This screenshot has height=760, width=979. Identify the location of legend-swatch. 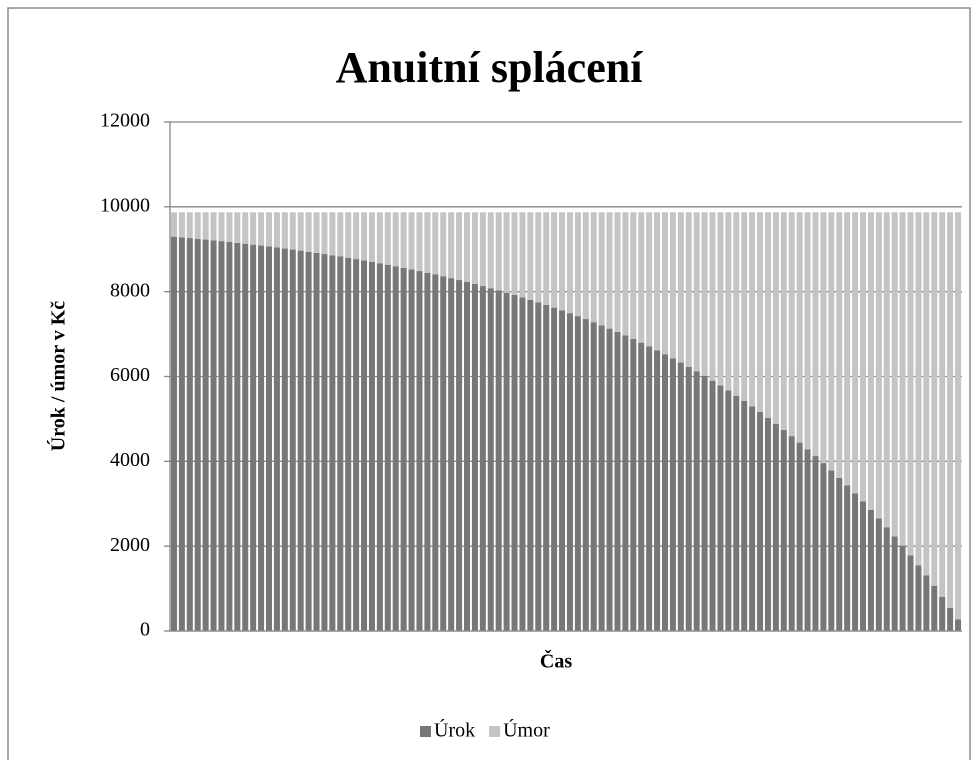
(425, 731).